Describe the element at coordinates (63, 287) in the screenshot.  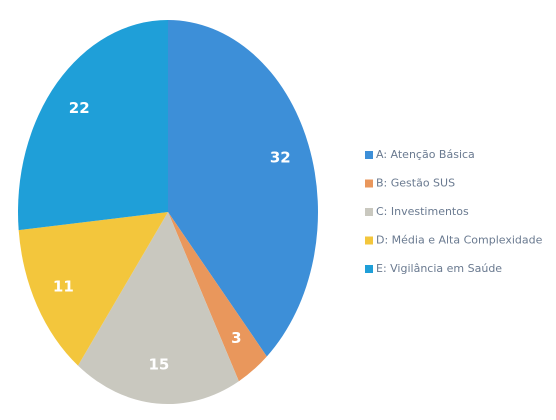
I see `data-label: 11` at that location.